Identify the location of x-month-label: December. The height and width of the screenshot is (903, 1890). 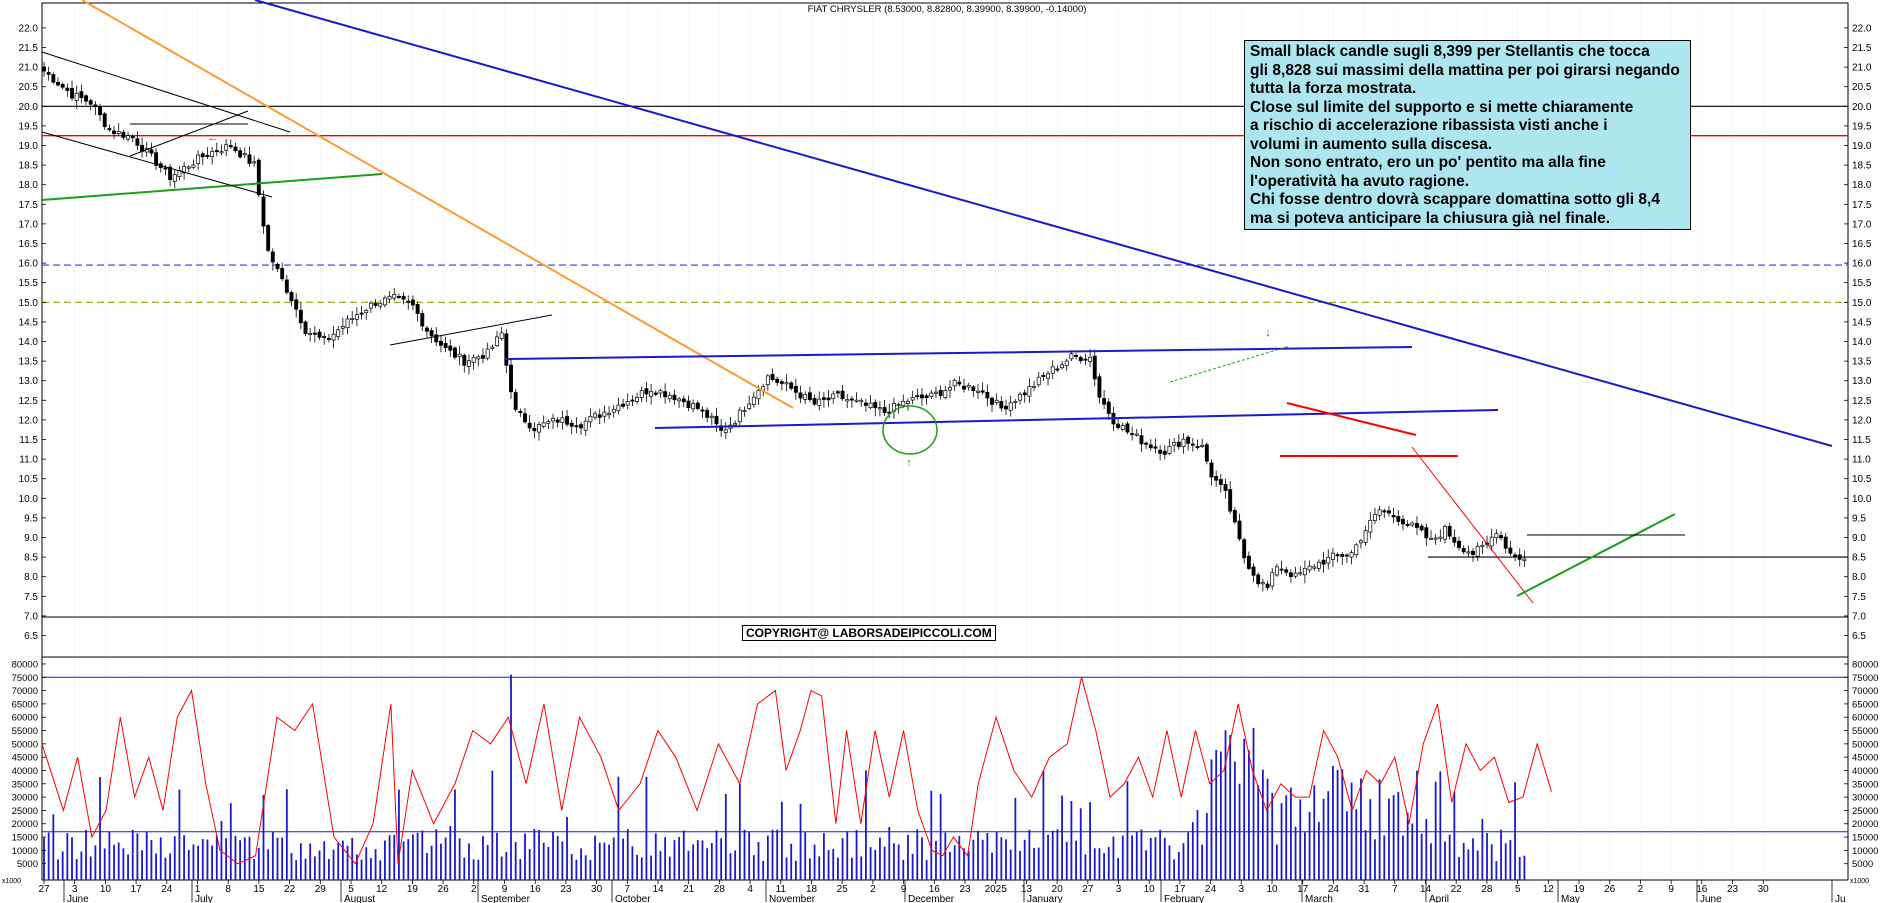
(931, 898).